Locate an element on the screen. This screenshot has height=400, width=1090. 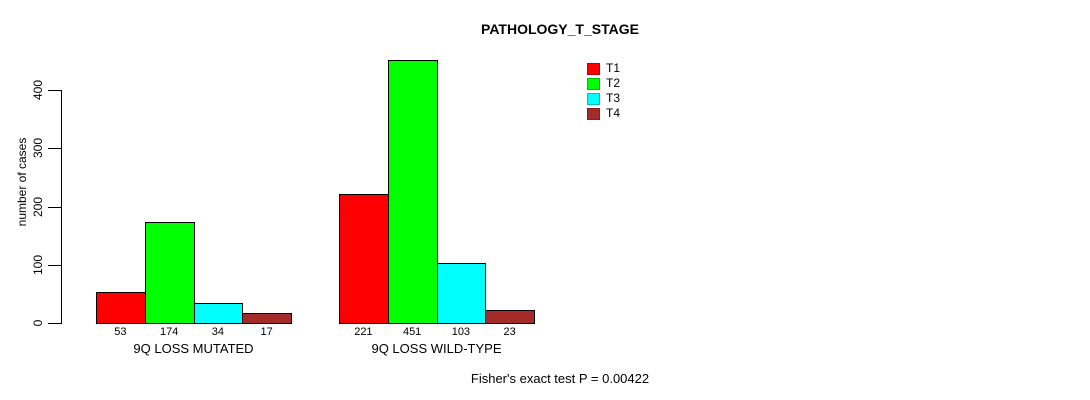
bar-value-label: 103 is located at coordinates (461, 332).